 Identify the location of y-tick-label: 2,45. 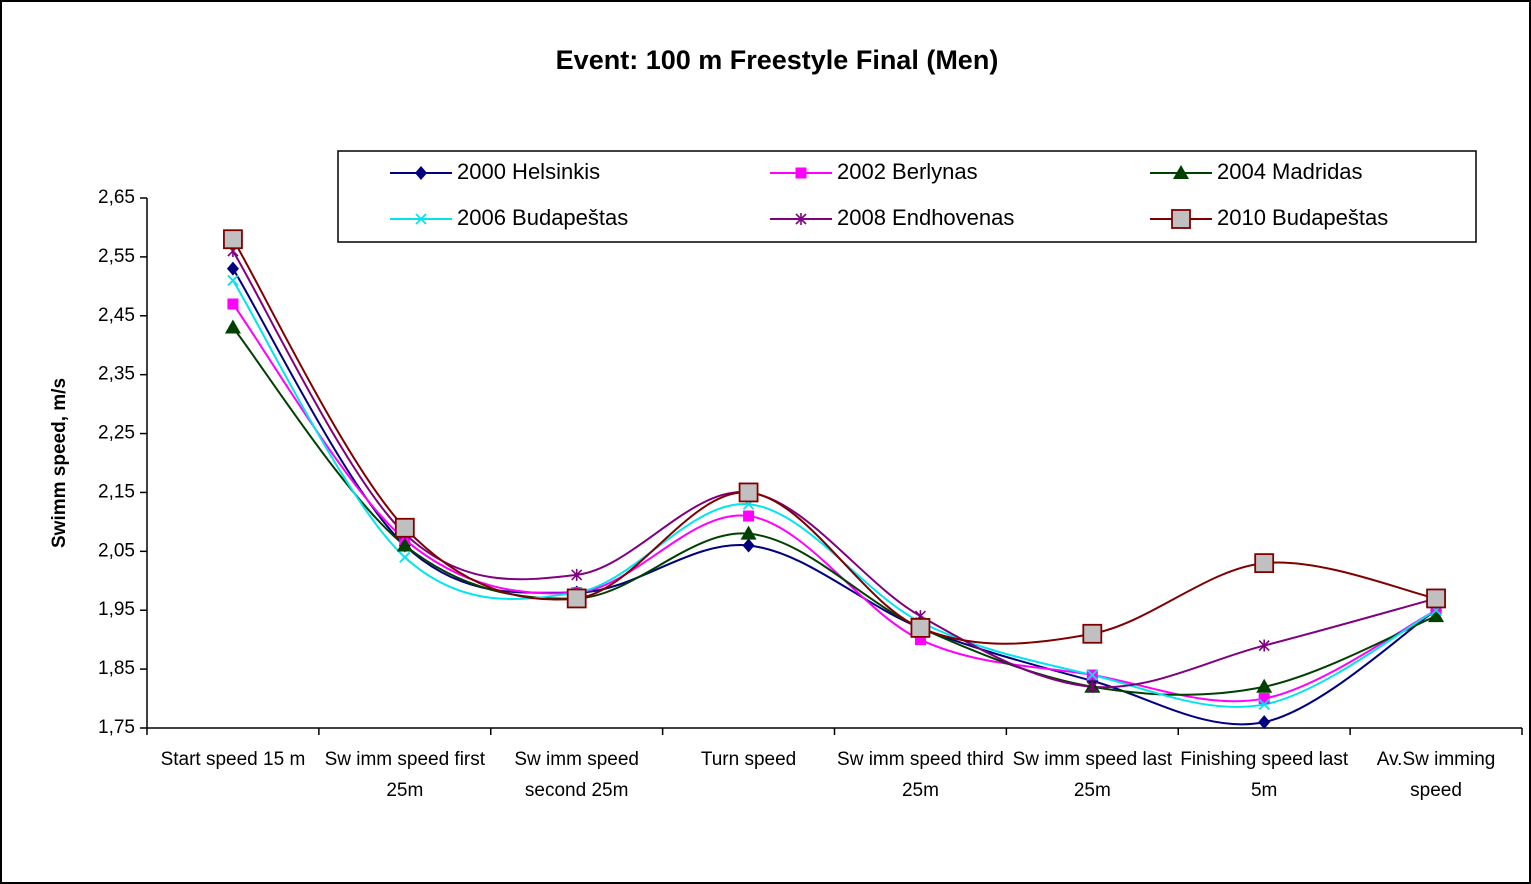
(116, 315).